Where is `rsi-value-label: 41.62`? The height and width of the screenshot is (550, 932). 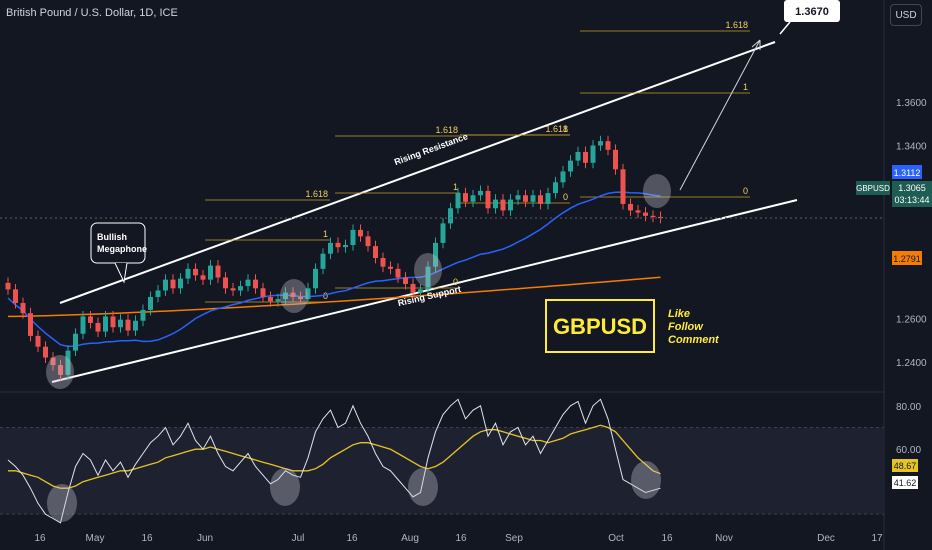 rsi-value-label: 41.62 is located at coordinates (905, 483).